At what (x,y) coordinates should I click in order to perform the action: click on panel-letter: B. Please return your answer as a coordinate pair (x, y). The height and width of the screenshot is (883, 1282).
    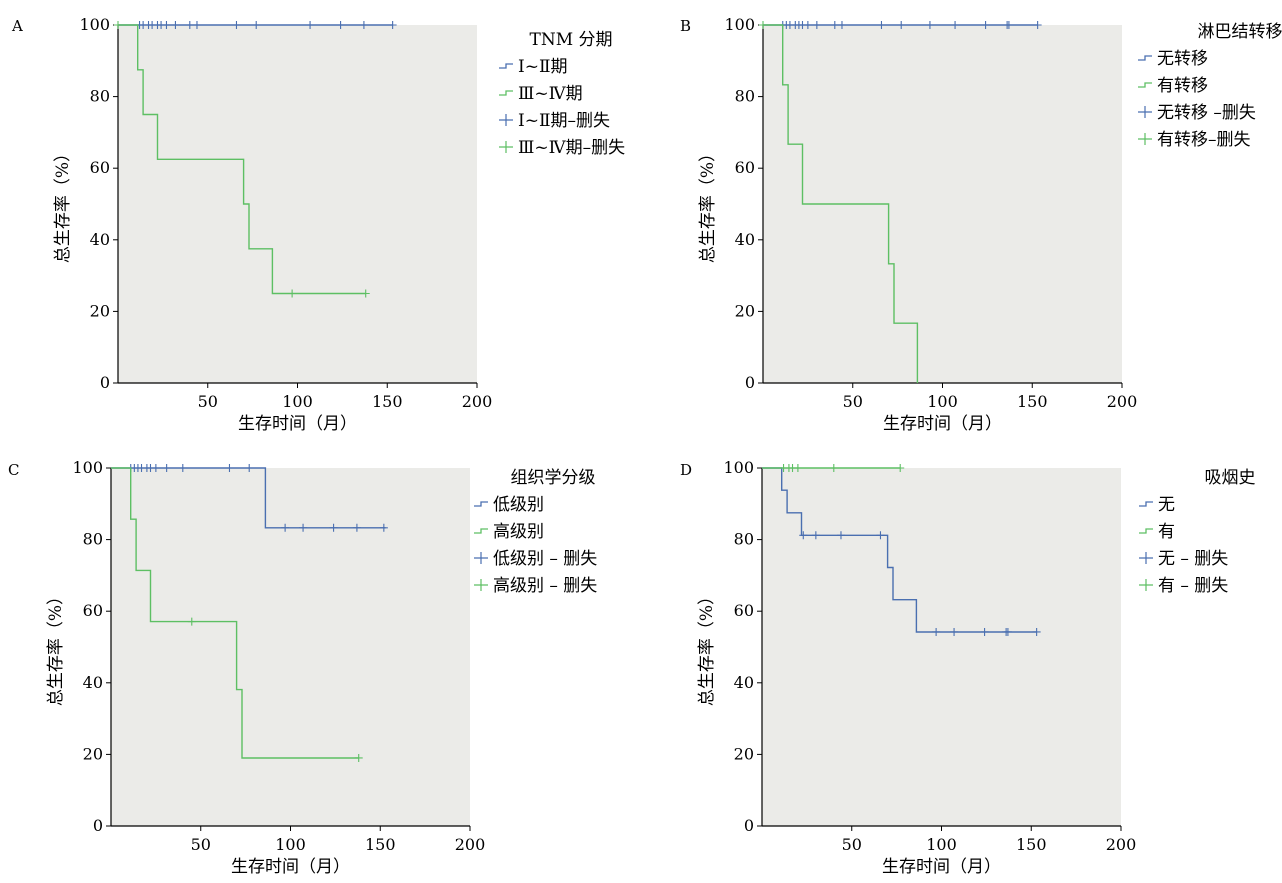
    Looking at the image, I should click on (685, 26).